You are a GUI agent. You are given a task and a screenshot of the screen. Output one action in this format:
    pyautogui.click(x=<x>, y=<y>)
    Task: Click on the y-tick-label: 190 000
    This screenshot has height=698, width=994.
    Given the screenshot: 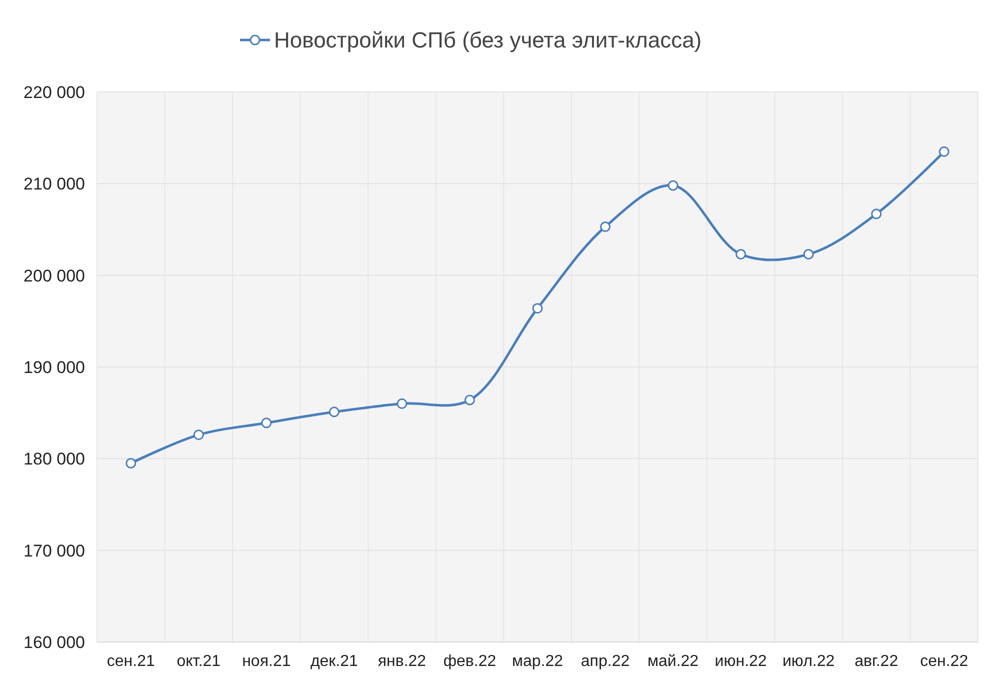 What is the action you would take?
    pyautogui.click(x=54, y=367)
    